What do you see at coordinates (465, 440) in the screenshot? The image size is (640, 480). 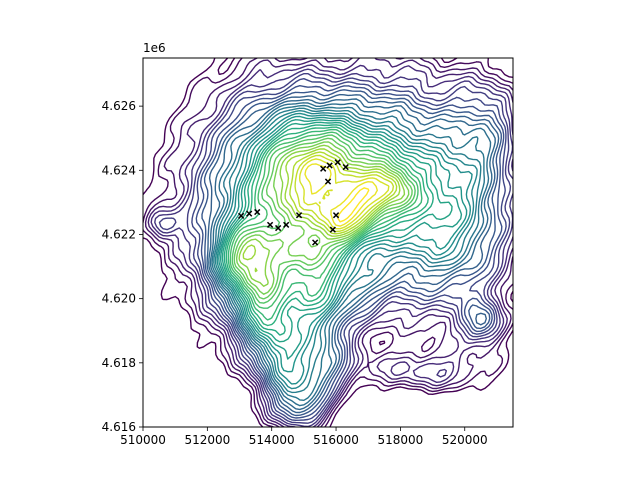 I see `x-tick-label: 520000` at bounding box center [465, 440].